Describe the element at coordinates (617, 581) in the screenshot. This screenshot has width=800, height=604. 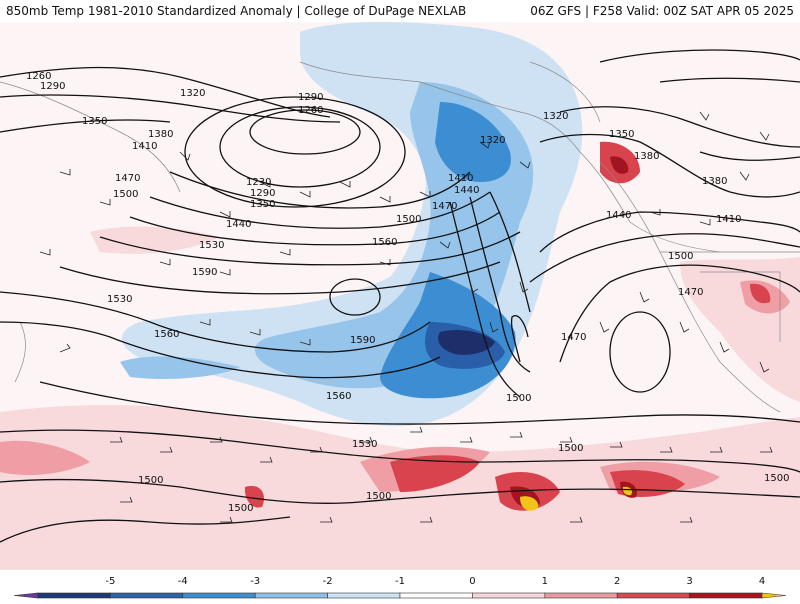
I see `colorbar-tick-label: 2` at that location.